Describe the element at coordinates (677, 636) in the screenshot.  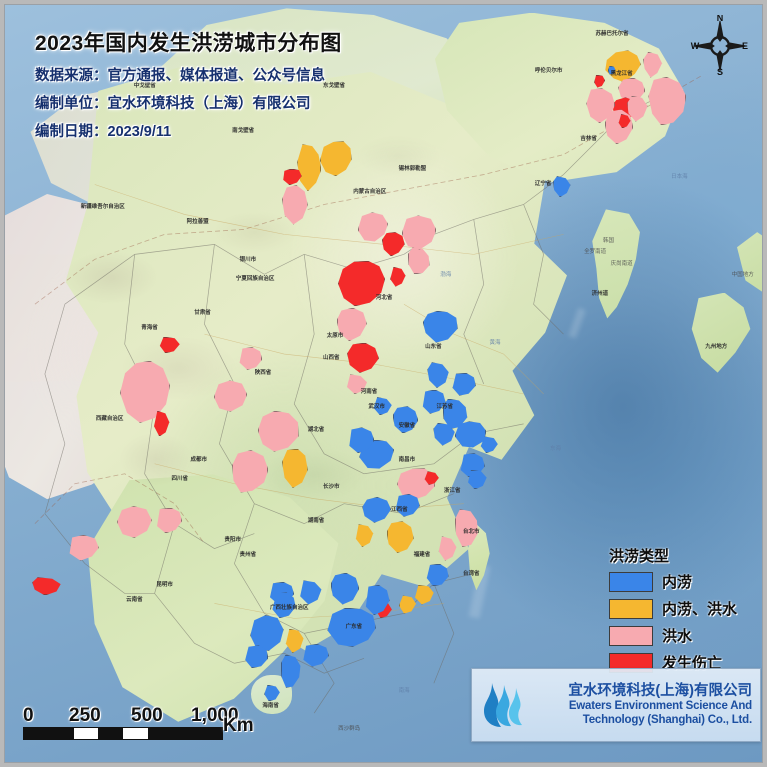
I see `legend-label-flood: 洪水` at that location.